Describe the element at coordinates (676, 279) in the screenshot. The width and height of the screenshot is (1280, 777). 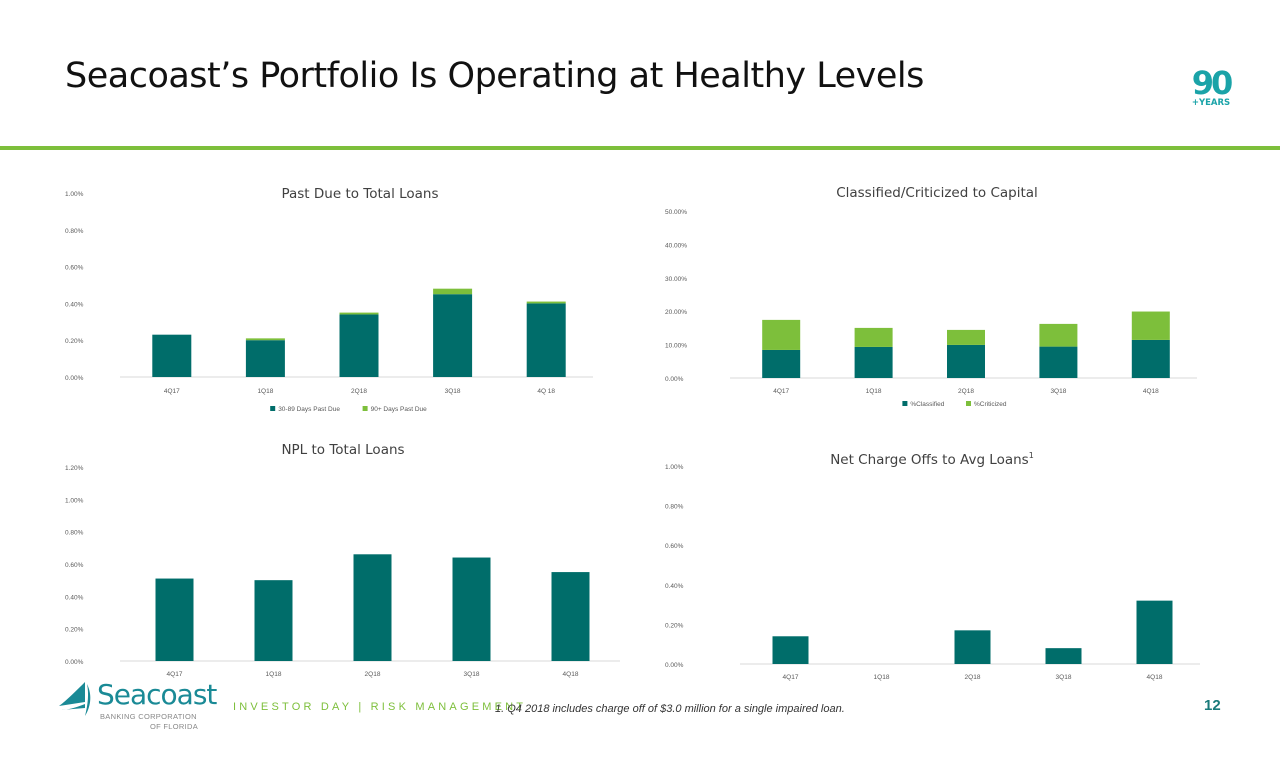
I see `y-tick-label: 30.00%` at that location.